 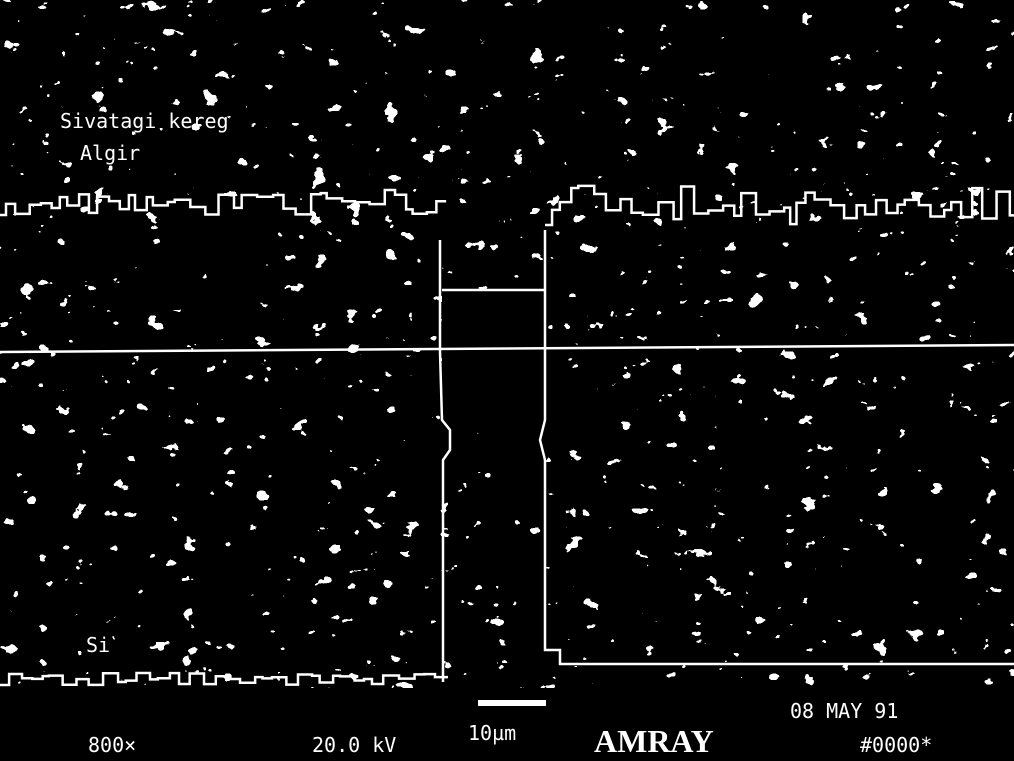 What do you see at coordinates (144, 121) in the screenshot?
I see `label: Sivatagi kereg` at bounding box center [144, 121].